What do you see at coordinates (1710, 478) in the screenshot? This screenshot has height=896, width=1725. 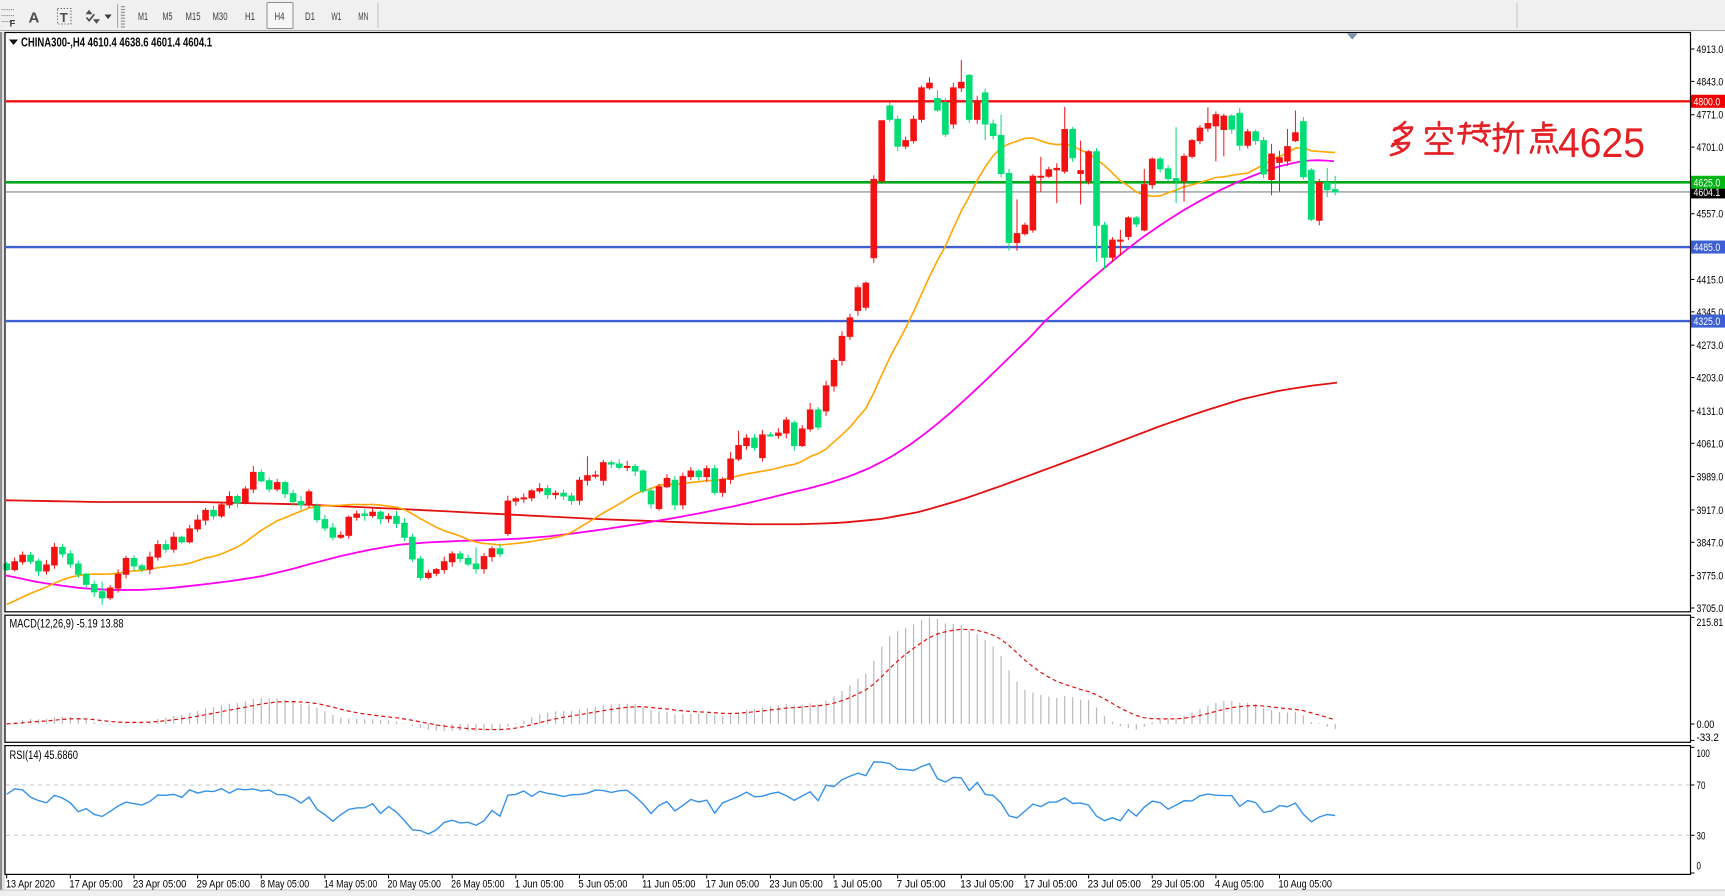 I see `svg-text: 3989.0` at bounding box center [1710, 478].